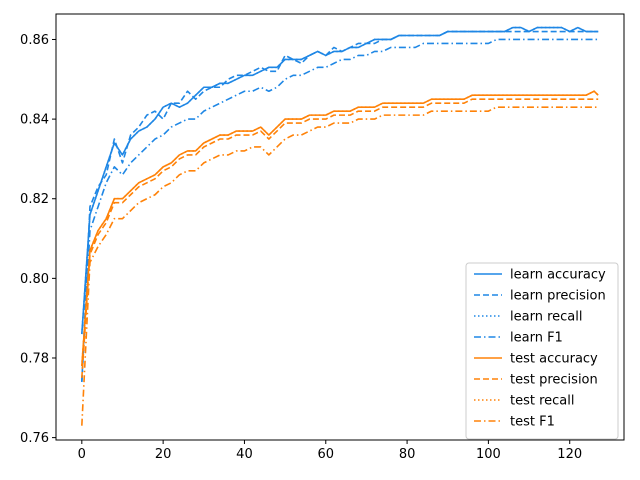 The image size is (640, 480). What do you see at coordinates (532, 422) in the screenshot?
I see `legend-label: test F1` at bounding box center [532, 422].